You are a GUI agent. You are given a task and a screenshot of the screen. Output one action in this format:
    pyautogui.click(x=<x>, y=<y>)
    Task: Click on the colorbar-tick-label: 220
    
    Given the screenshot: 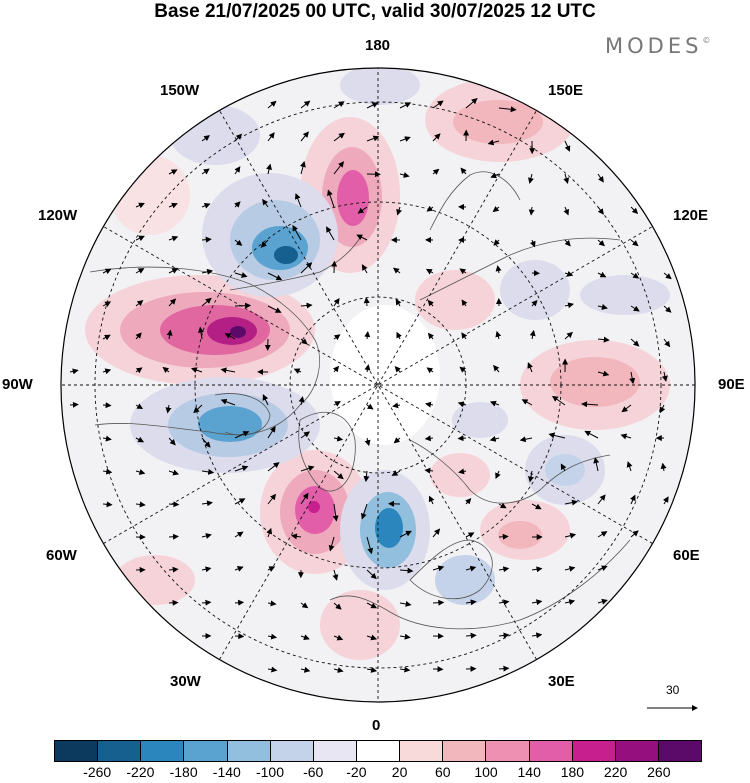 What is the action you would take?
    pyautogui.click(x=615, y=772)
    